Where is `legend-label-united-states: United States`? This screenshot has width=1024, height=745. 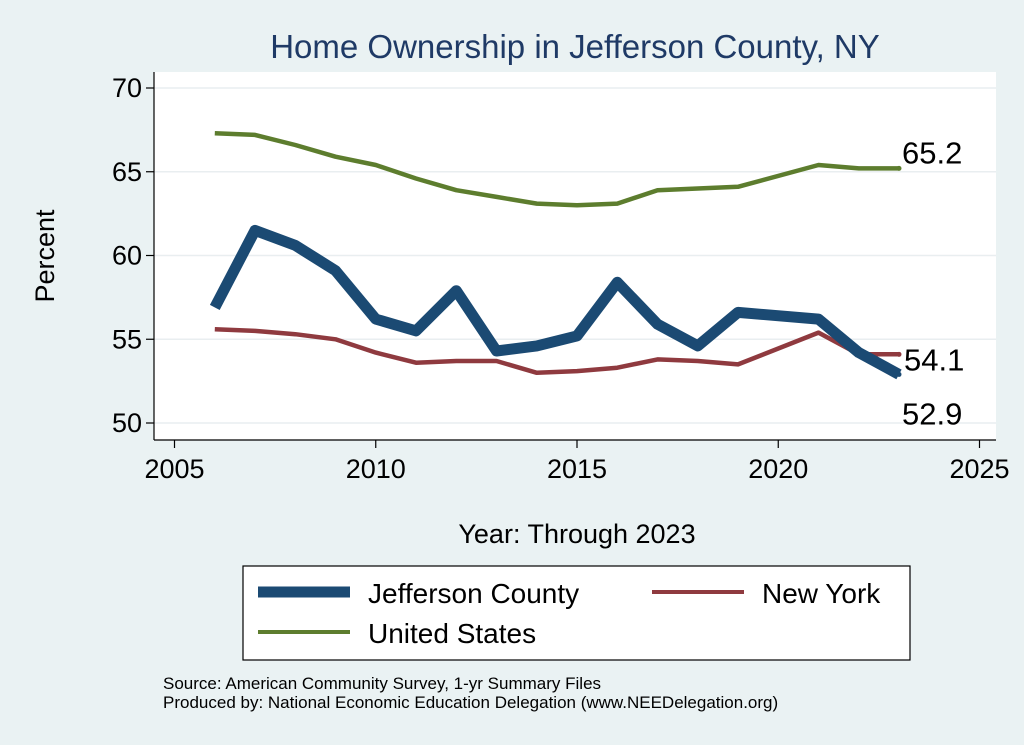
legend-label-united-states: United States is located at coordinates (452, 633).